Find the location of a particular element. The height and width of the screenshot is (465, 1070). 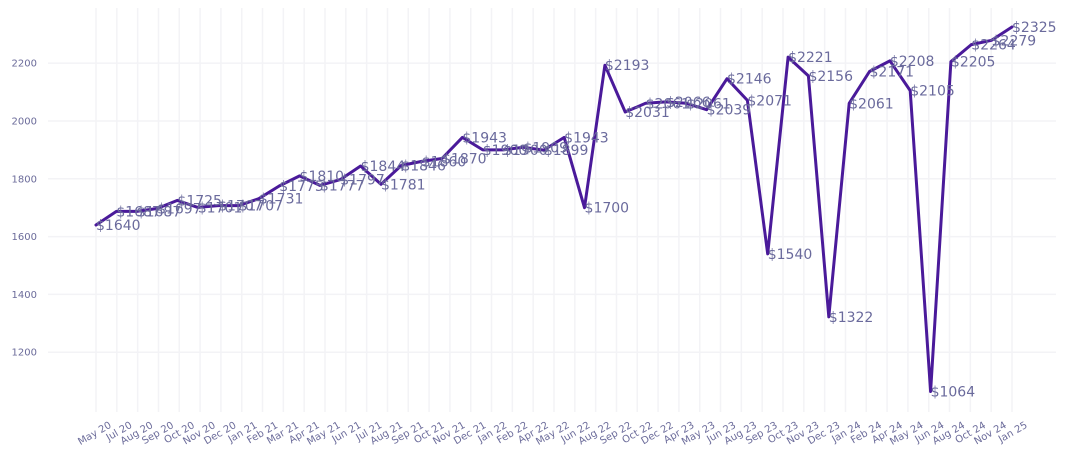

data-label: $1701 is located at coordinates (220, 208).